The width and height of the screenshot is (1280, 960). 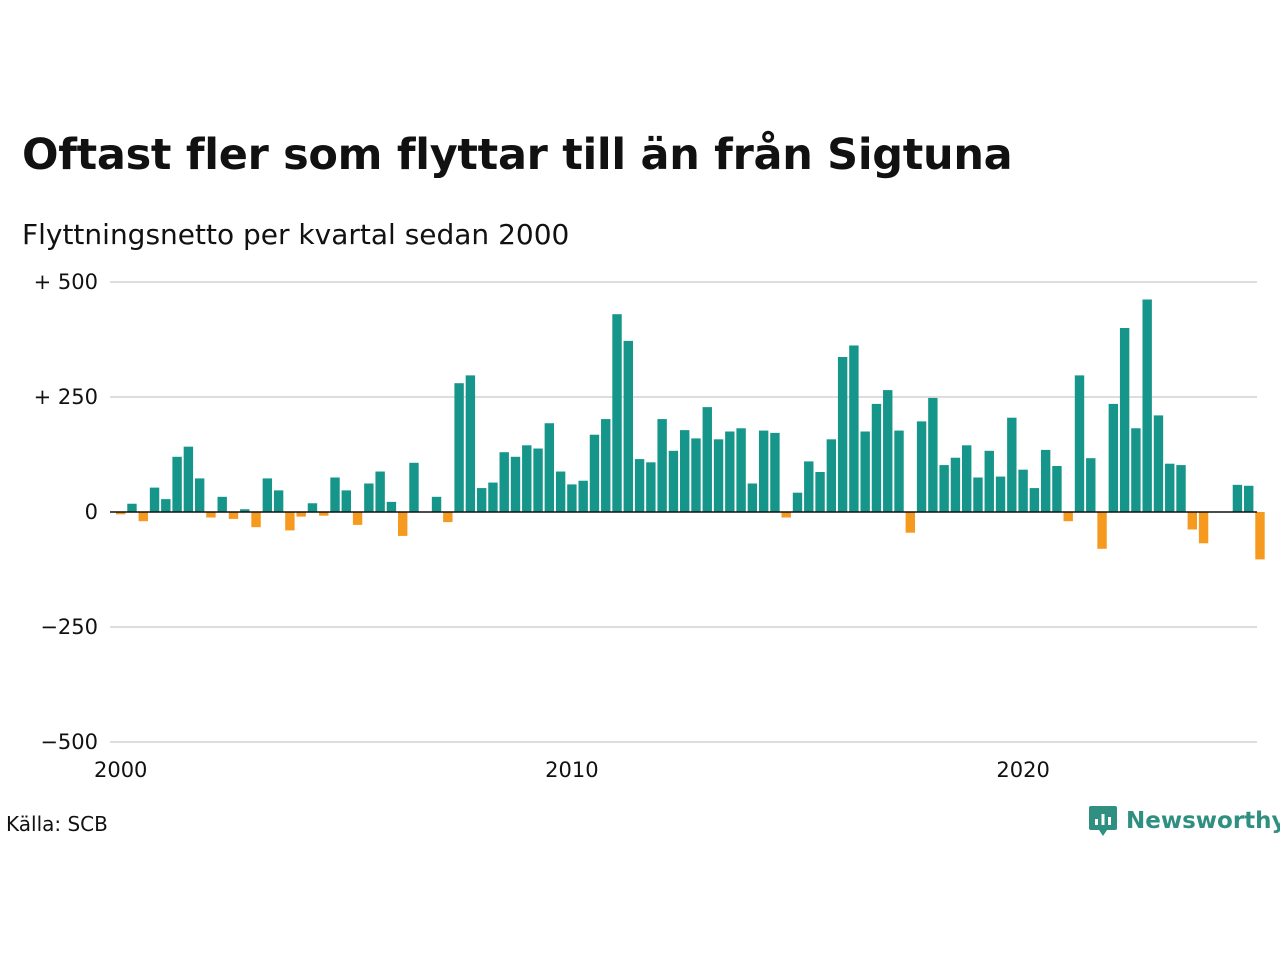 What do you see at coordinates (899, 471) in the screenshot?
I see `bar-2017Q2` at bounding box center [899, 471].